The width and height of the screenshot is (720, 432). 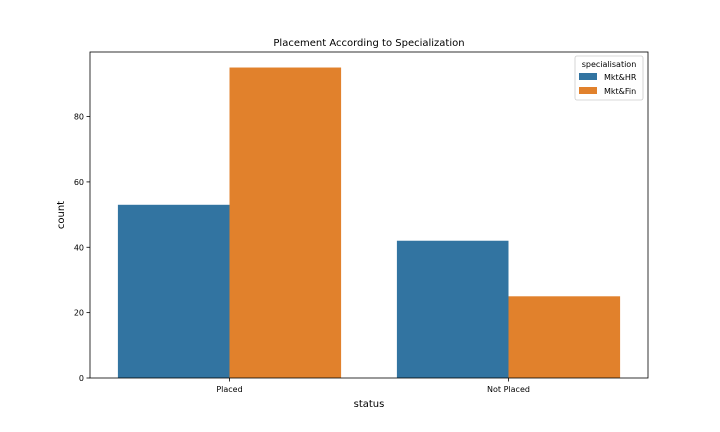 I want to click on legend-title: specialisation, so click(x=609, y=64).